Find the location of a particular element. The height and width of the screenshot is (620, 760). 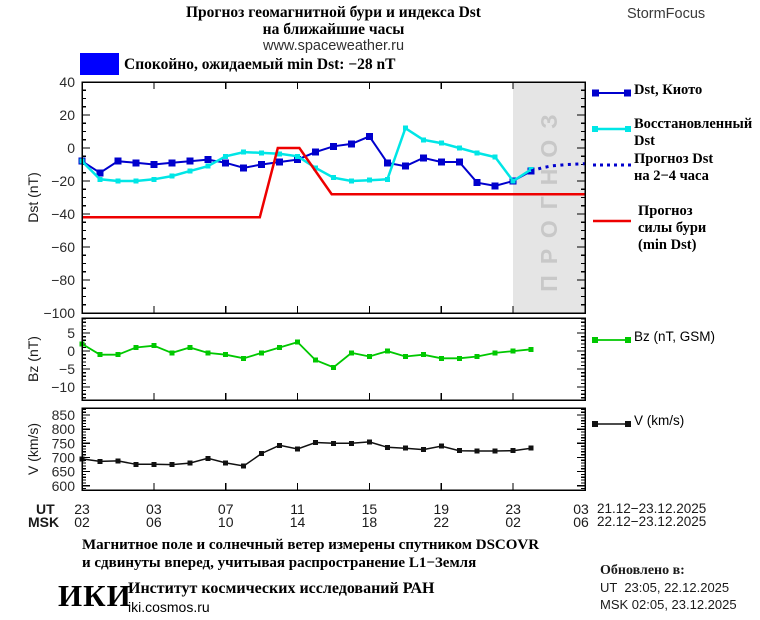

institute-site: iki.cosmos.ru is located at coordinates (169, 607).